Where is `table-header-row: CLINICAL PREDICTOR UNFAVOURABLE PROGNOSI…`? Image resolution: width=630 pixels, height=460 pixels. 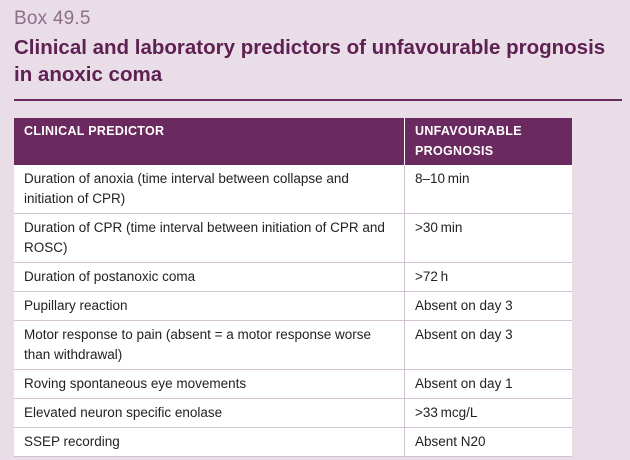 table-header-row: CLINICAL PREDICTOR UNFAVOURABLE PROGNOSI… is located at coordinates (293, 141).